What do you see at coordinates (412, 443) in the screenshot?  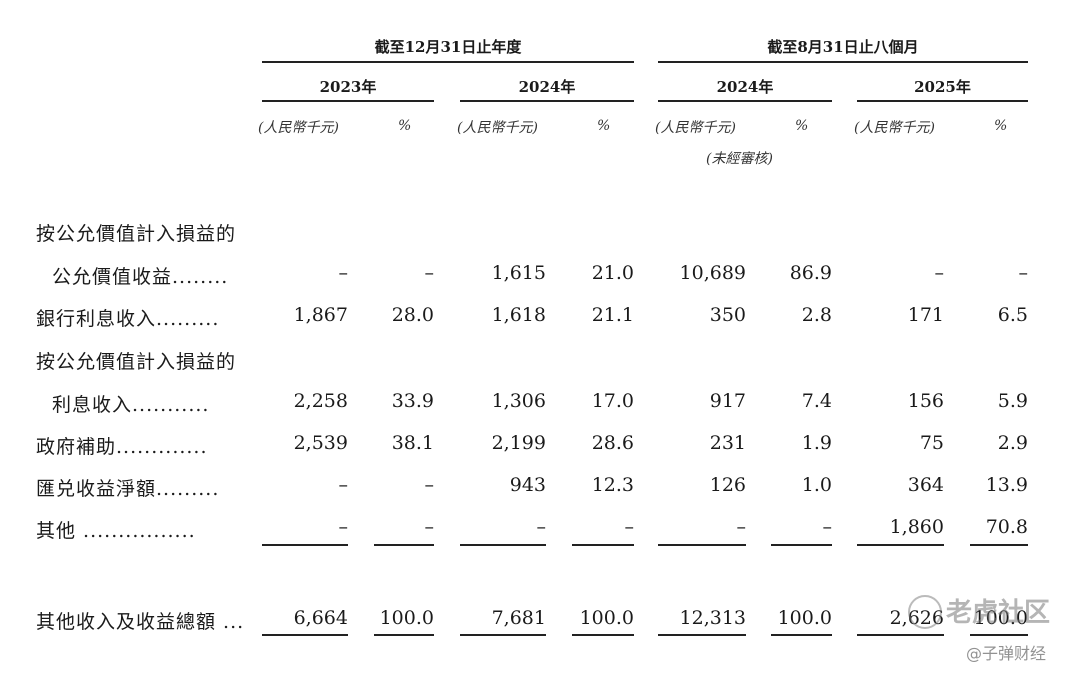 I see `cell-gov-grants-2023-pct: 38.1` at bounding box center [412, 443].